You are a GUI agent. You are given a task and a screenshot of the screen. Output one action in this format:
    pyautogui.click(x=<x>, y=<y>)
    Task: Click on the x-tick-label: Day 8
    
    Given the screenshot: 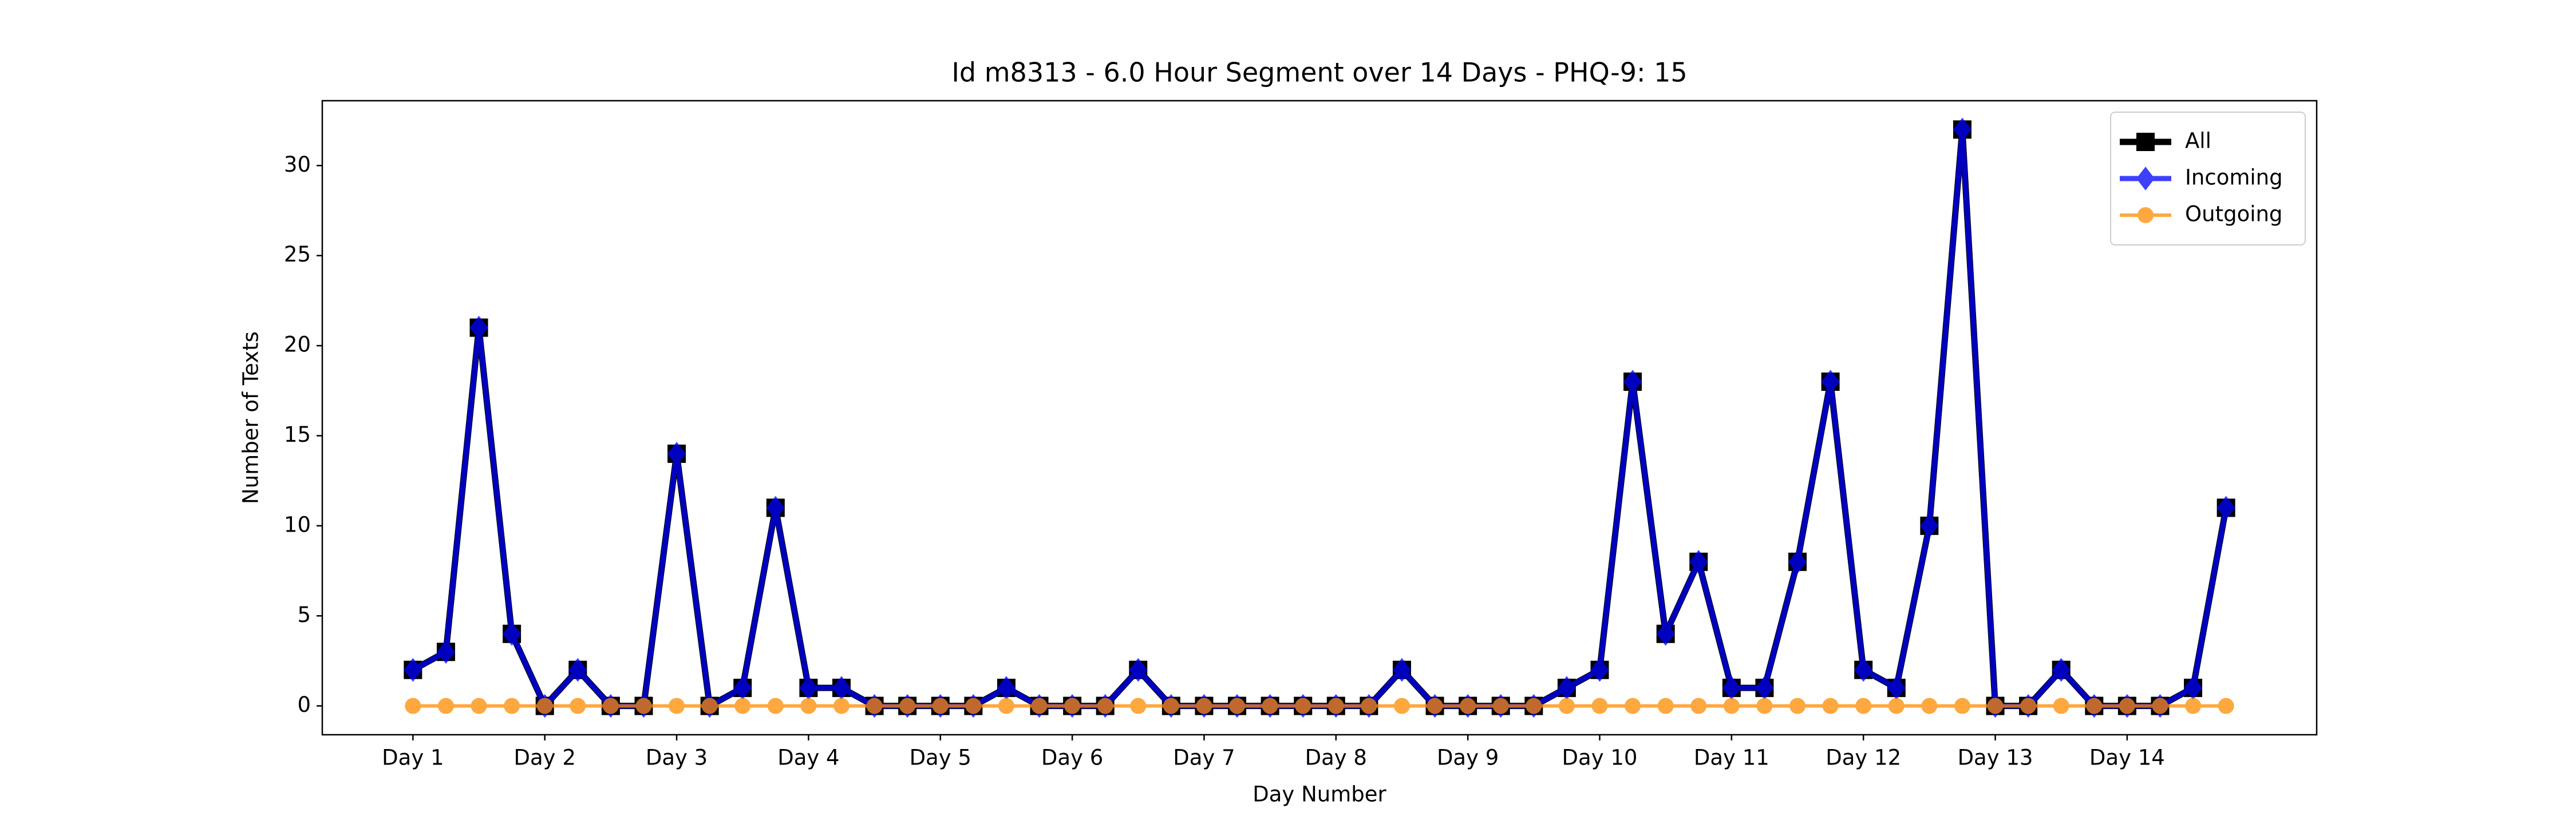 What is the action you would take?
    pyautogui.click(x=1336, y=758)
    